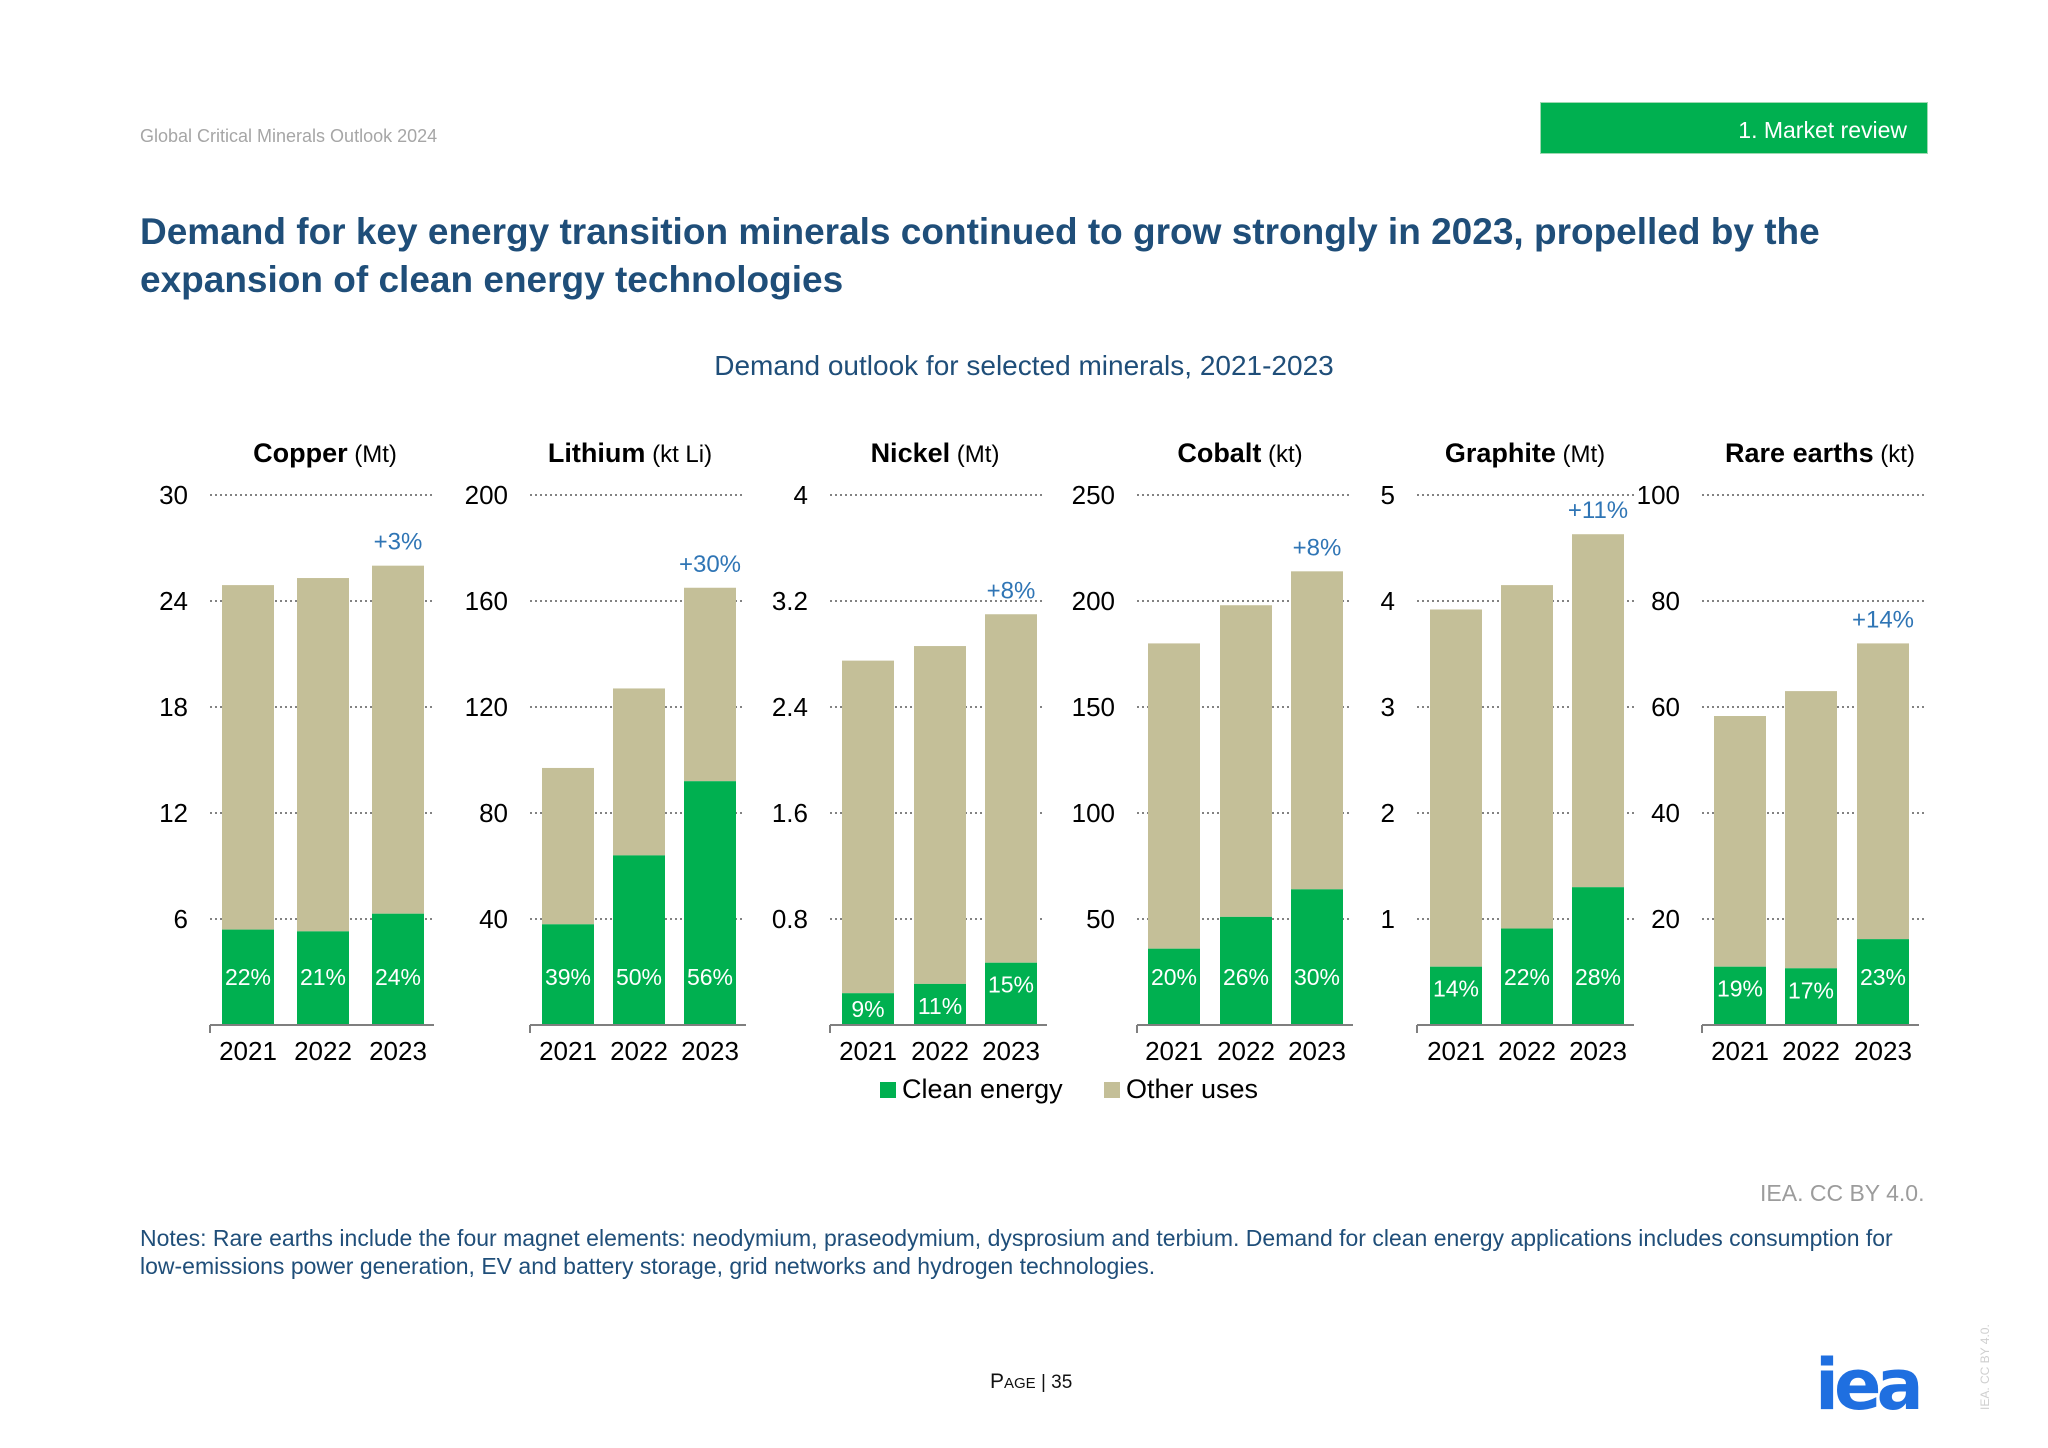  Describe the element at coordinates (486, 707) in the screenshot. I see `lithium-y-tick-label: 120` at that location.